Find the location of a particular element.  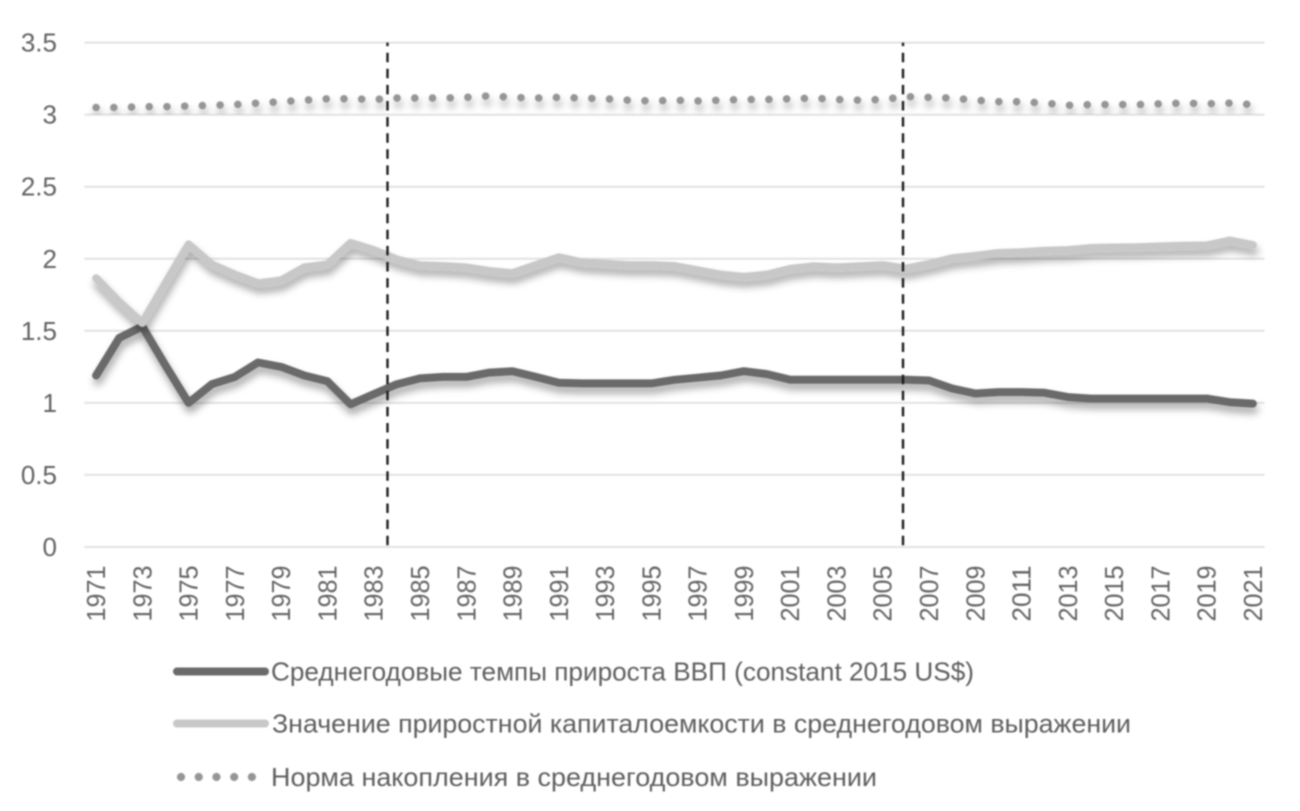

svg-text: 2011 is located at coordinates (1022, 594).